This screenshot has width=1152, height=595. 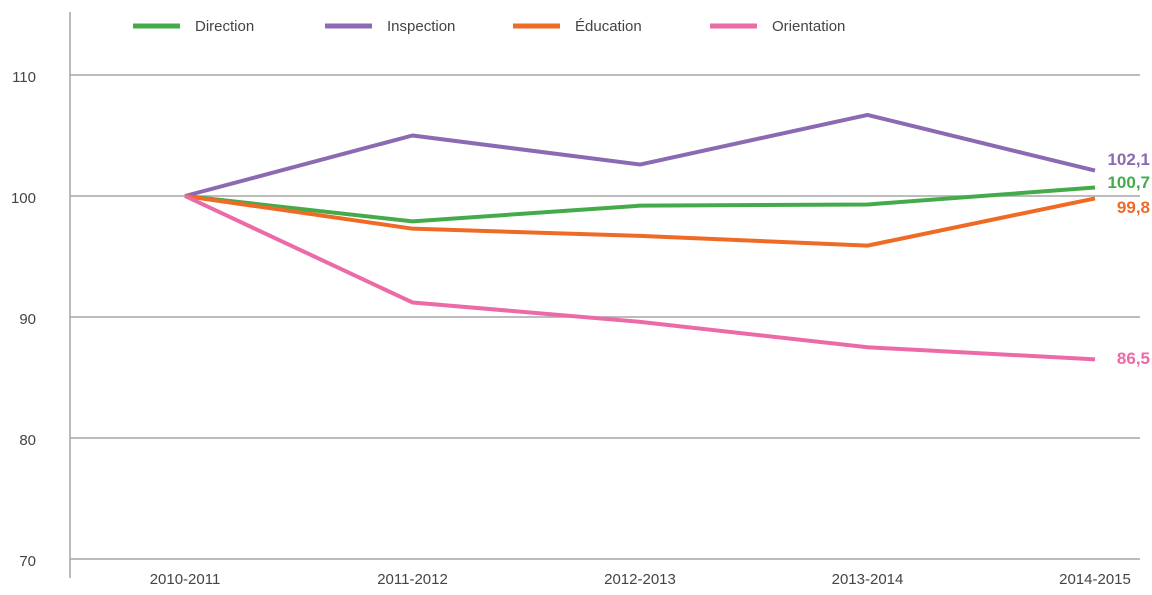 What do you see at coordinates (185, 579) in the screenshot?
I see `x-tick-label: 2010-2011` at bounding box center [185, 579].